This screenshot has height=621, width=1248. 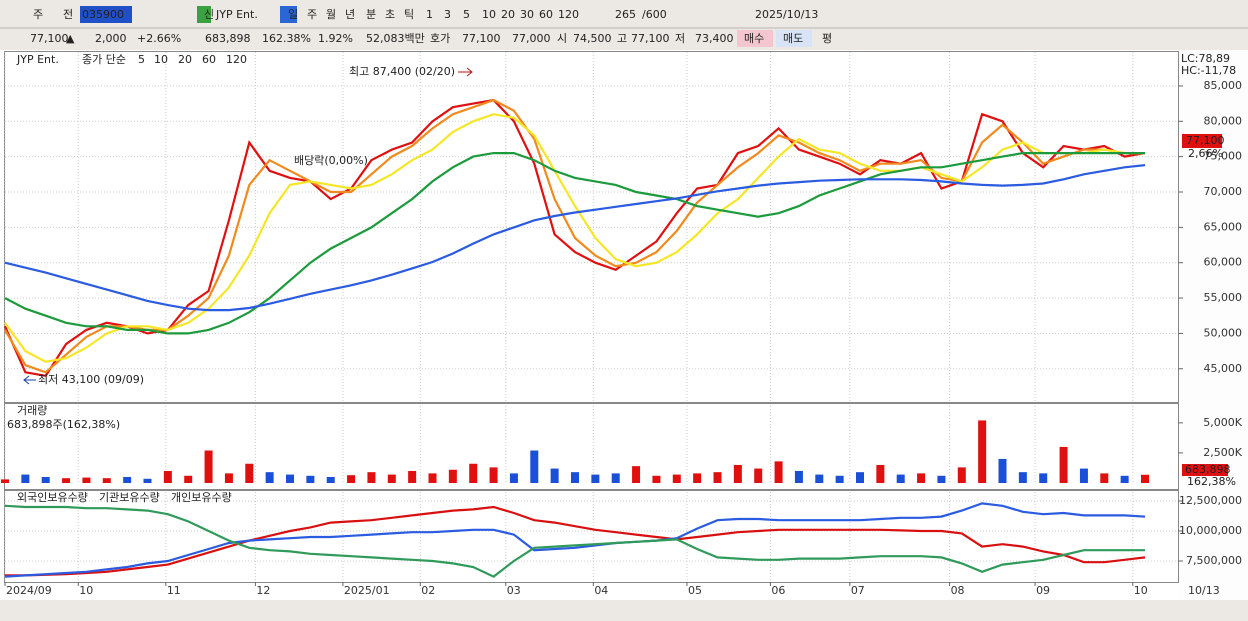 What do you see at coordinates (409, 14) in the screenshot?
I see `toolbar-item: 틱` at bounding box center [409, 14].